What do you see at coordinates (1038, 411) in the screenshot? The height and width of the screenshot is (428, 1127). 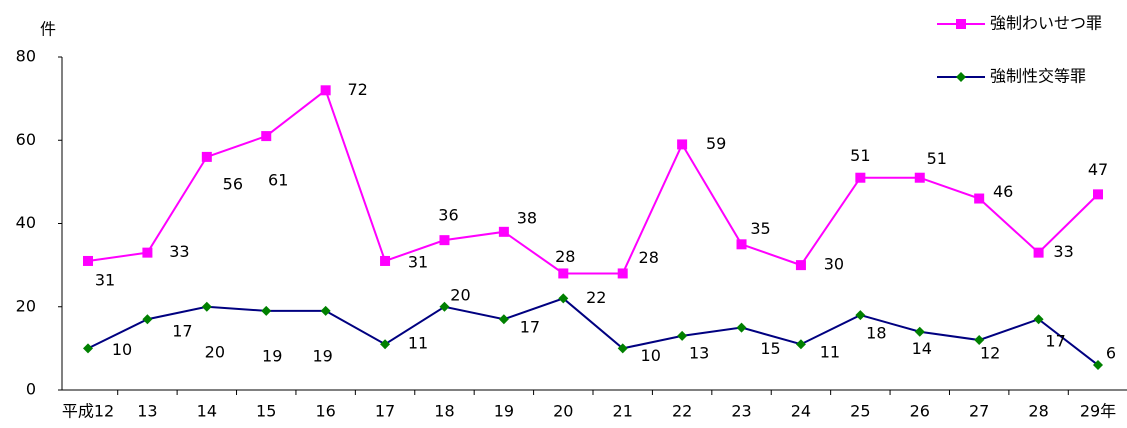 I see `x-tick-label: 28` at bounding box center [1038, 411].